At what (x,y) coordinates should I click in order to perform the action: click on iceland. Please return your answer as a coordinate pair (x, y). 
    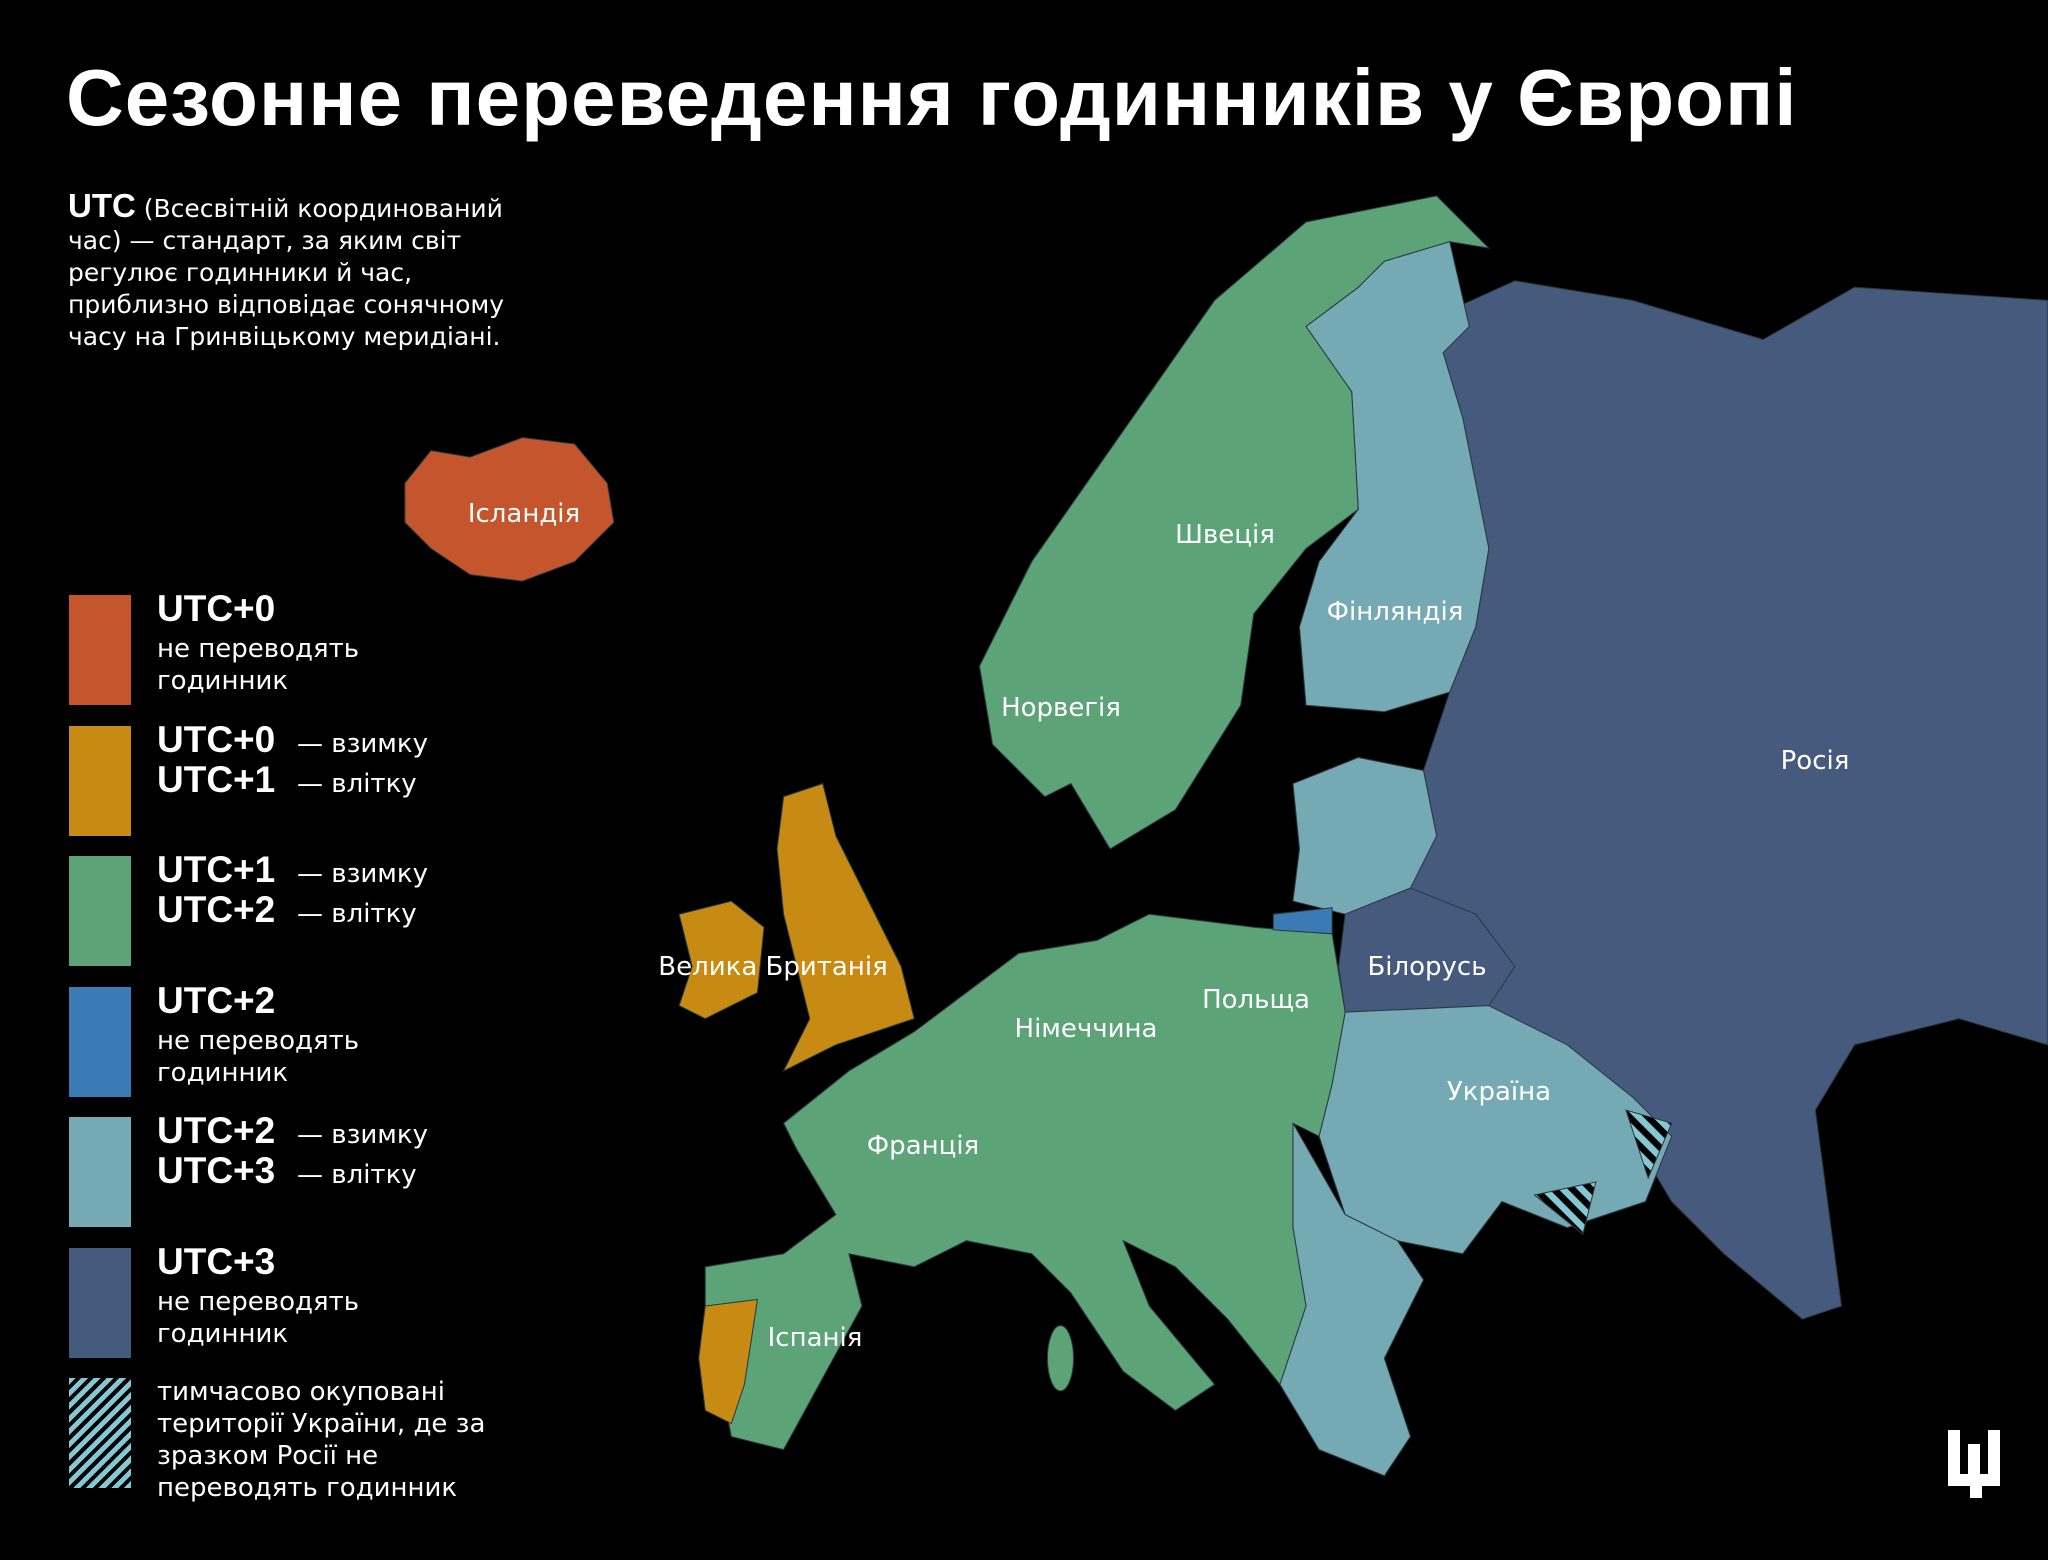
    Looking at the image, I should click on (509, 509).